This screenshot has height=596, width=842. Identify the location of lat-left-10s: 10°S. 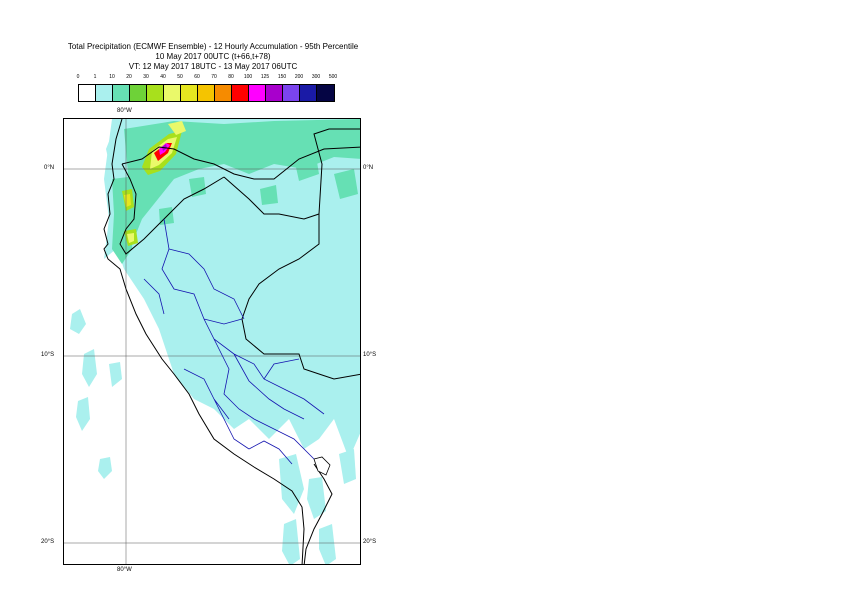
(48, 355).